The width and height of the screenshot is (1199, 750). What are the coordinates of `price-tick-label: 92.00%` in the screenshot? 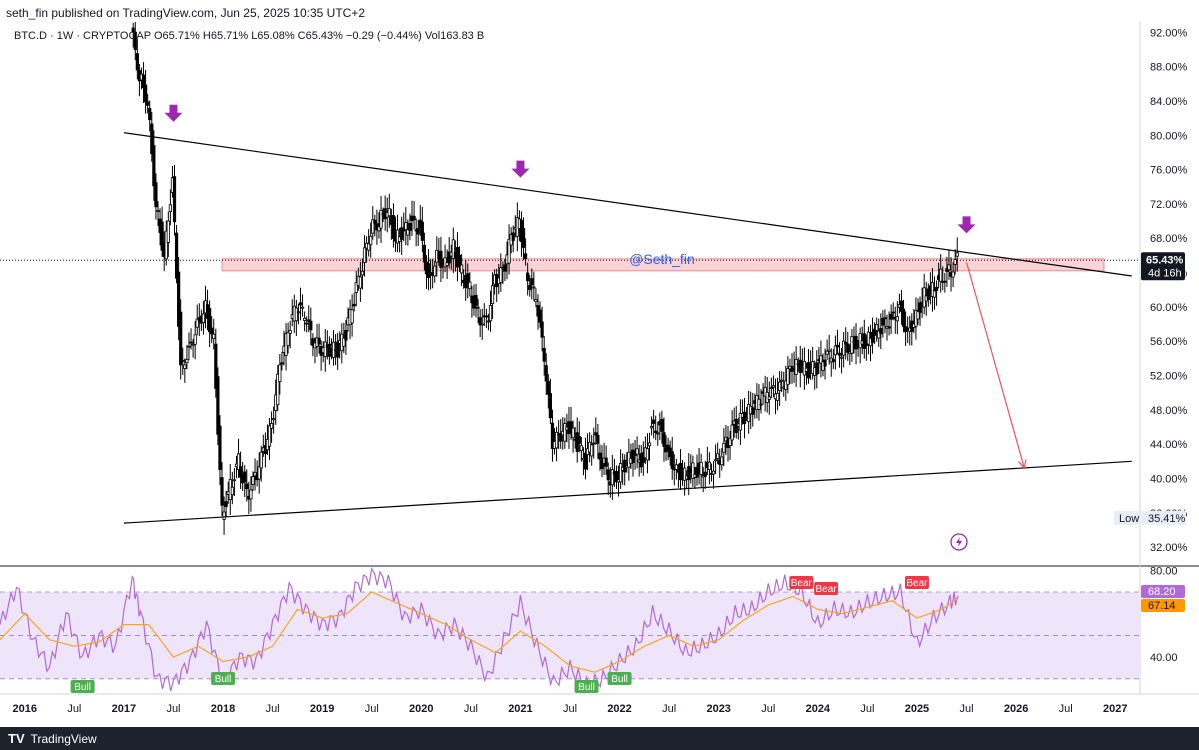 It's located at (1169, 33).